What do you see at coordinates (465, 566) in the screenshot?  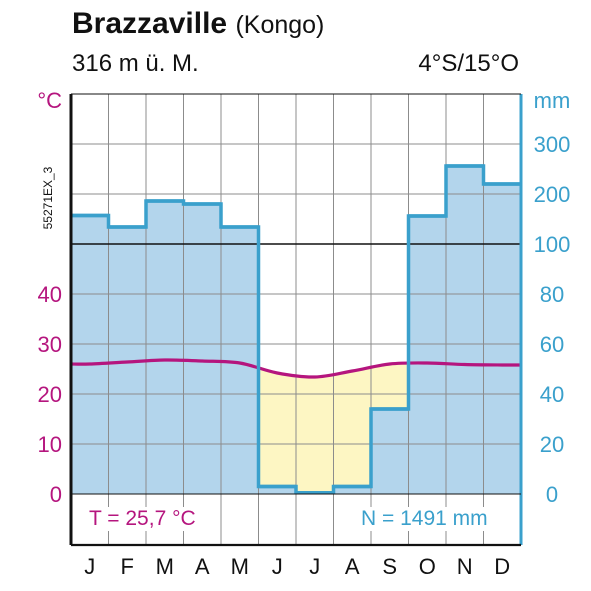 I see `month-label-11: N` at bounding box center [465, 566].